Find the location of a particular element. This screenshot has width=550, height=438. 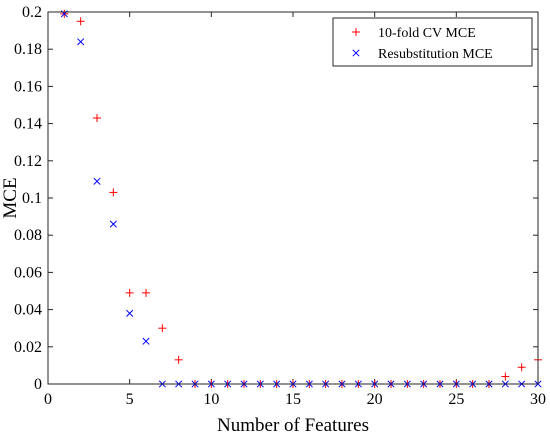

y-tick-label: 0.14 is located at coordinates (28, 124).